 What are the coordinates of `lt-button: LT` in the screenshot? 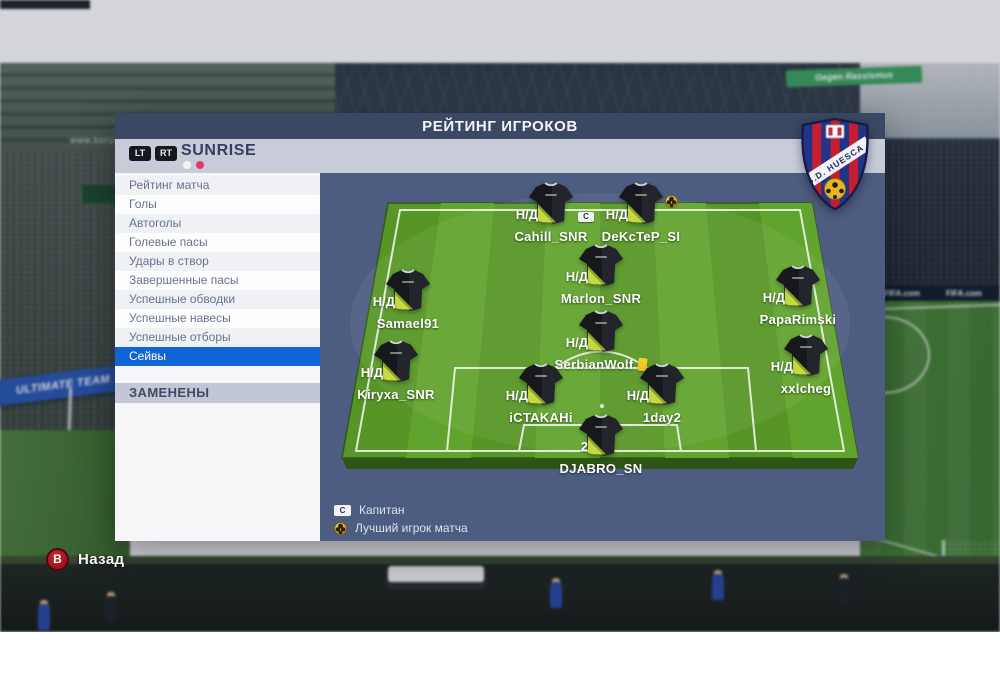 It's located at (140, 153).